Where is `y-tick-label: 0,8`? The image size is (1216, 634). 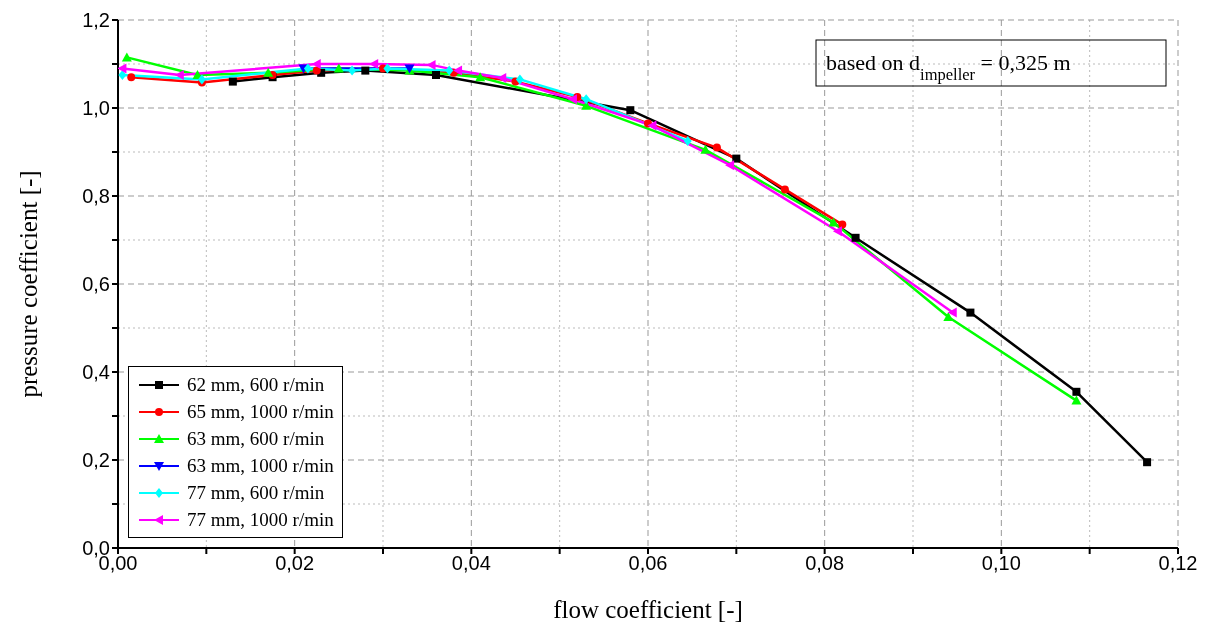 y-tick-label: 0,8 is located at coordinates (96, 196).